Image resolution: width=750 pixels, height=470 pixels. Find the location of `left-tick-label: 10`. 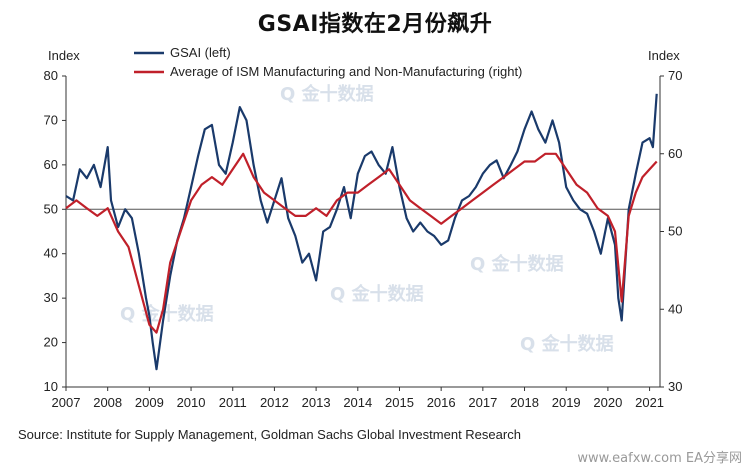

left-tick-label: 10 is located at coordinates (51, 386).